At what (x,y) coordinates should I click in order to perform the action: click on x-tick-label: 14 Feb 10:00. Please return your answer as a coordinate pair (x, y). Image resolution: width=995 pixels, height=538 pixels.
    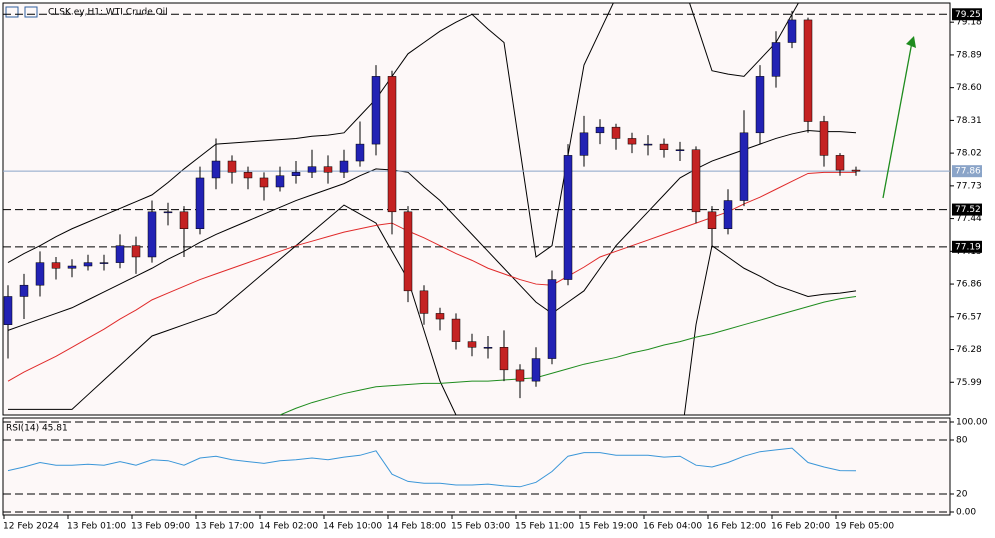
    Looking at the image, I should click on (352, 527).